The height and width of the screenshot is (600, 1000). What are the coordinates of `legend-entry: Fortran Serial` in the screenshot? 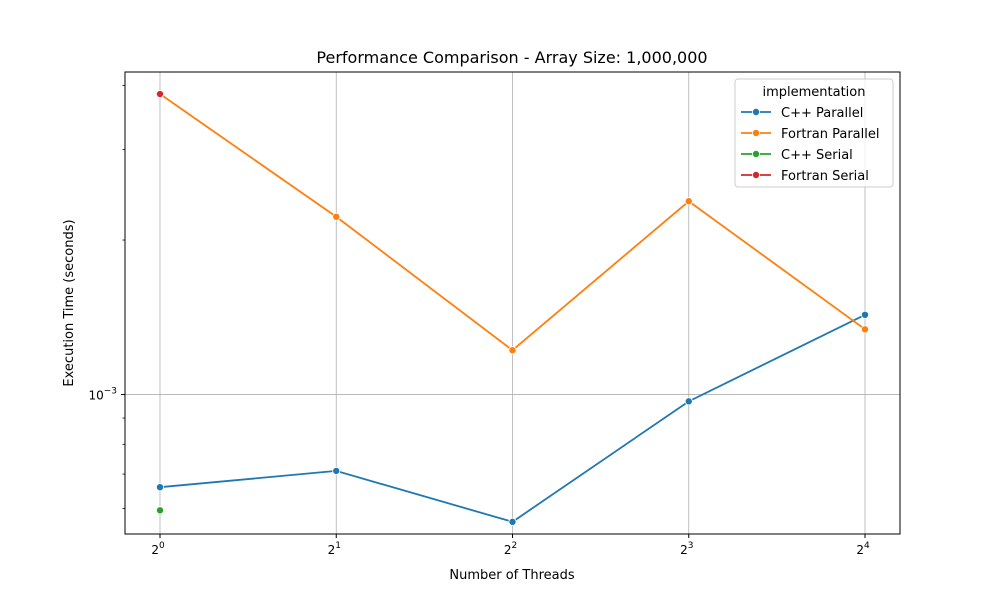 It's located at (805, 176).